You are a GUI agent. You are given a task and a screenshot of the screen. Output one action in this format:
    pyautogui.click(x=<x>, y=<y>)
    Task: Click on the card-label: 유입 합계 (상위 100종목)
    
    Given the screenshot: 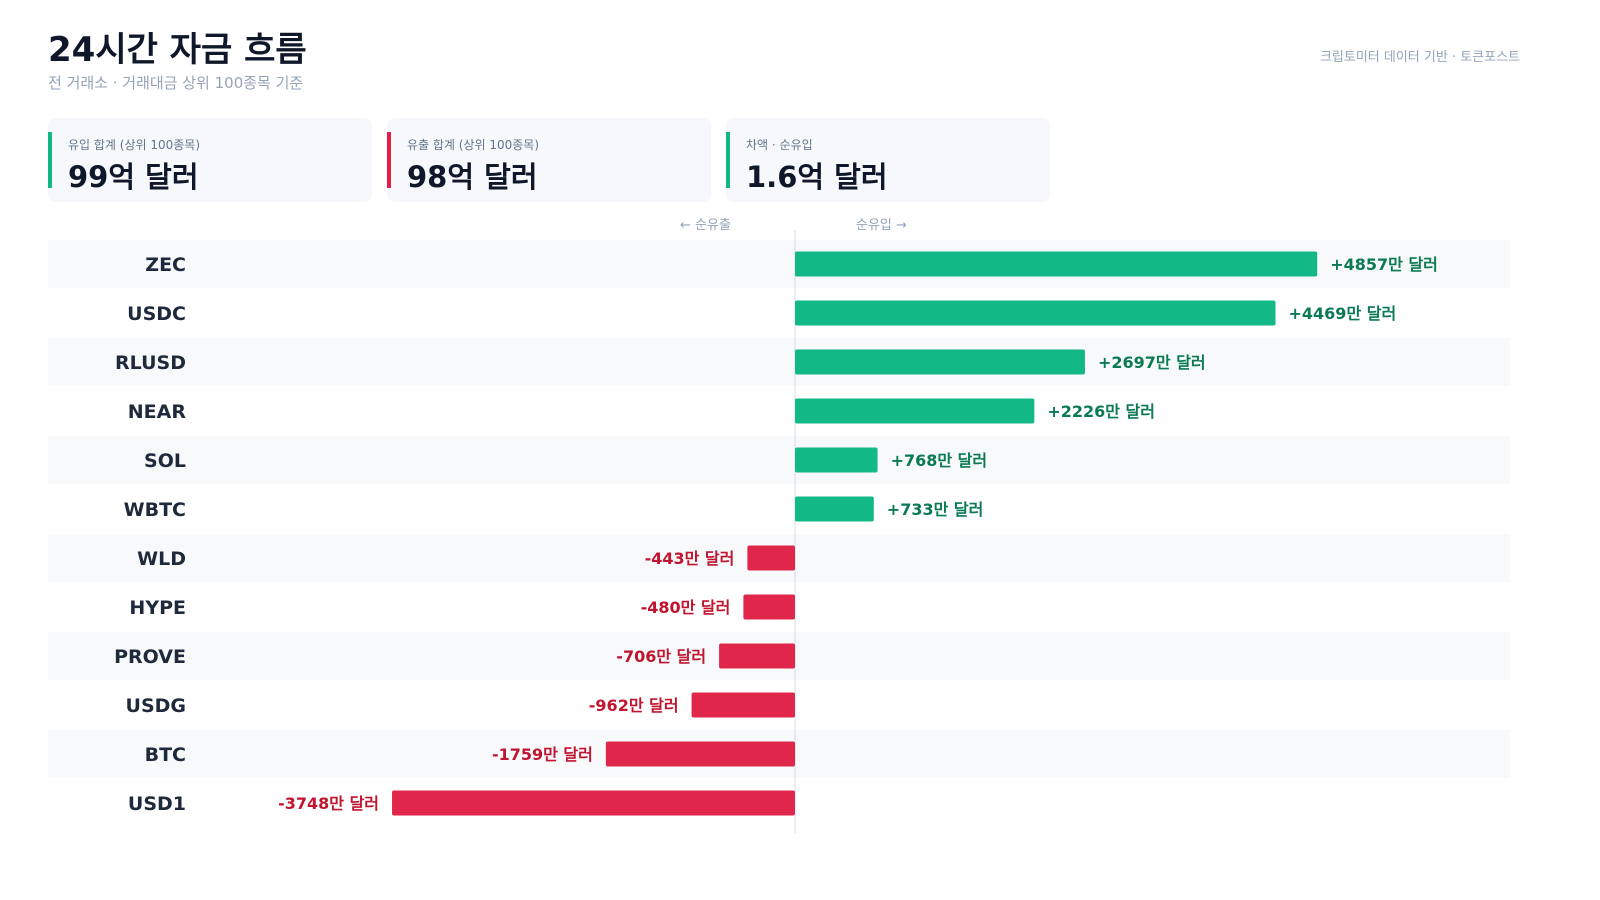 What is the action you would take?
    pyautogui.click(x=134, y=145)
    